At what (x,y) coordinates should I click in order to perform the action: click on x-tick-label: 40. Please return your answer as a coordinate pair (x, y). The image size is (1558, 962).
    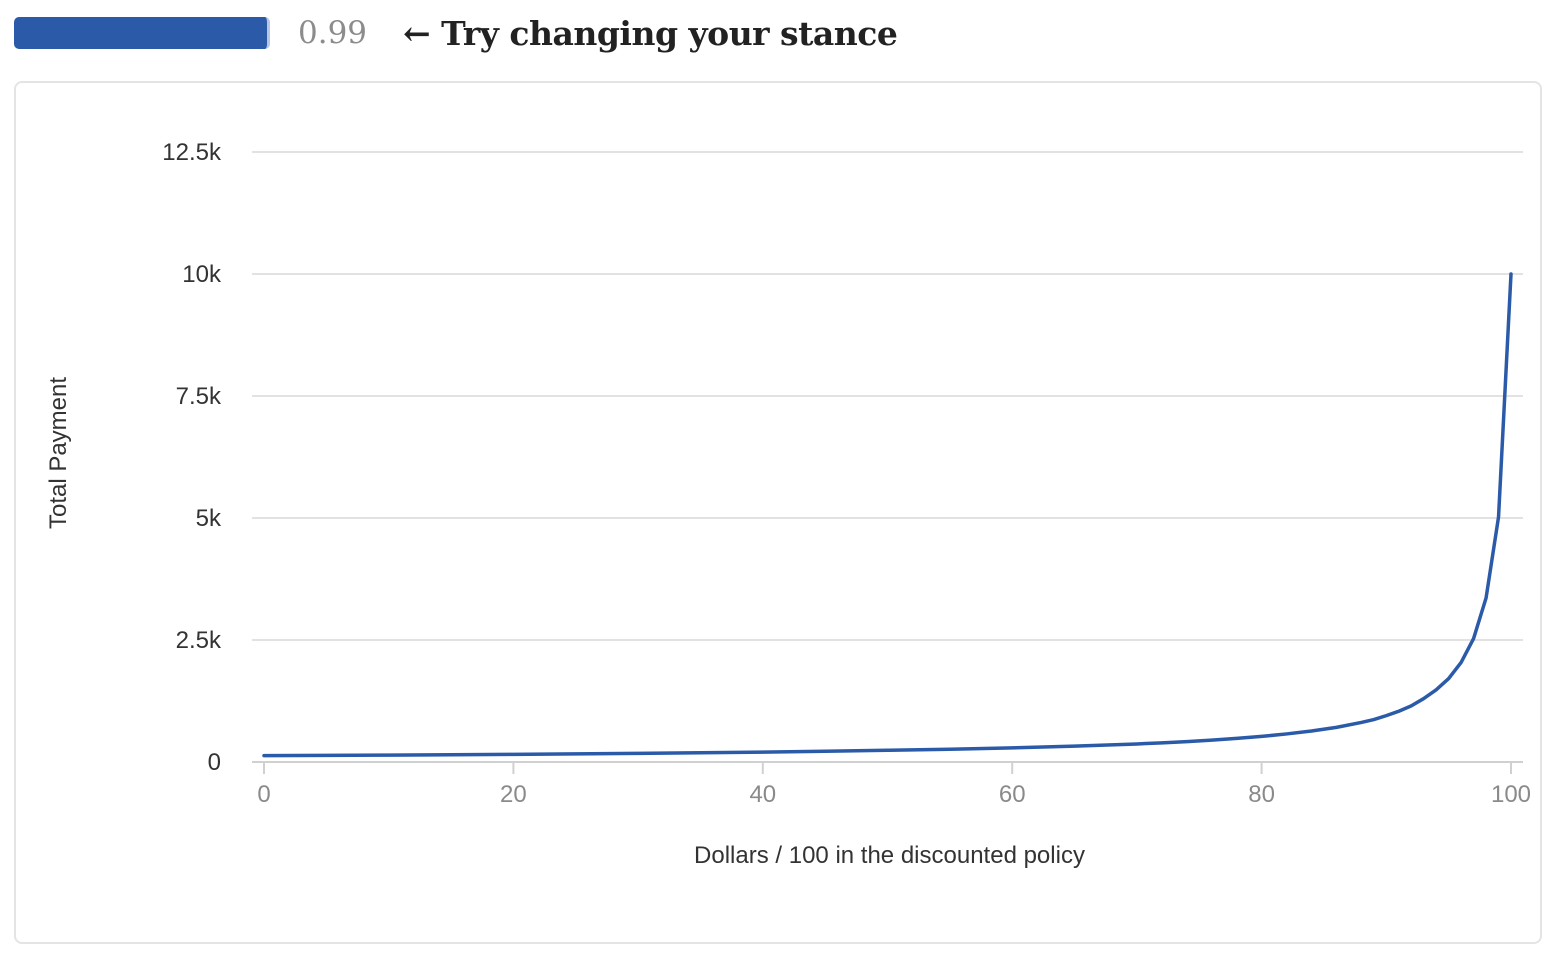
    Looking at the image, I should click on (762, 794).